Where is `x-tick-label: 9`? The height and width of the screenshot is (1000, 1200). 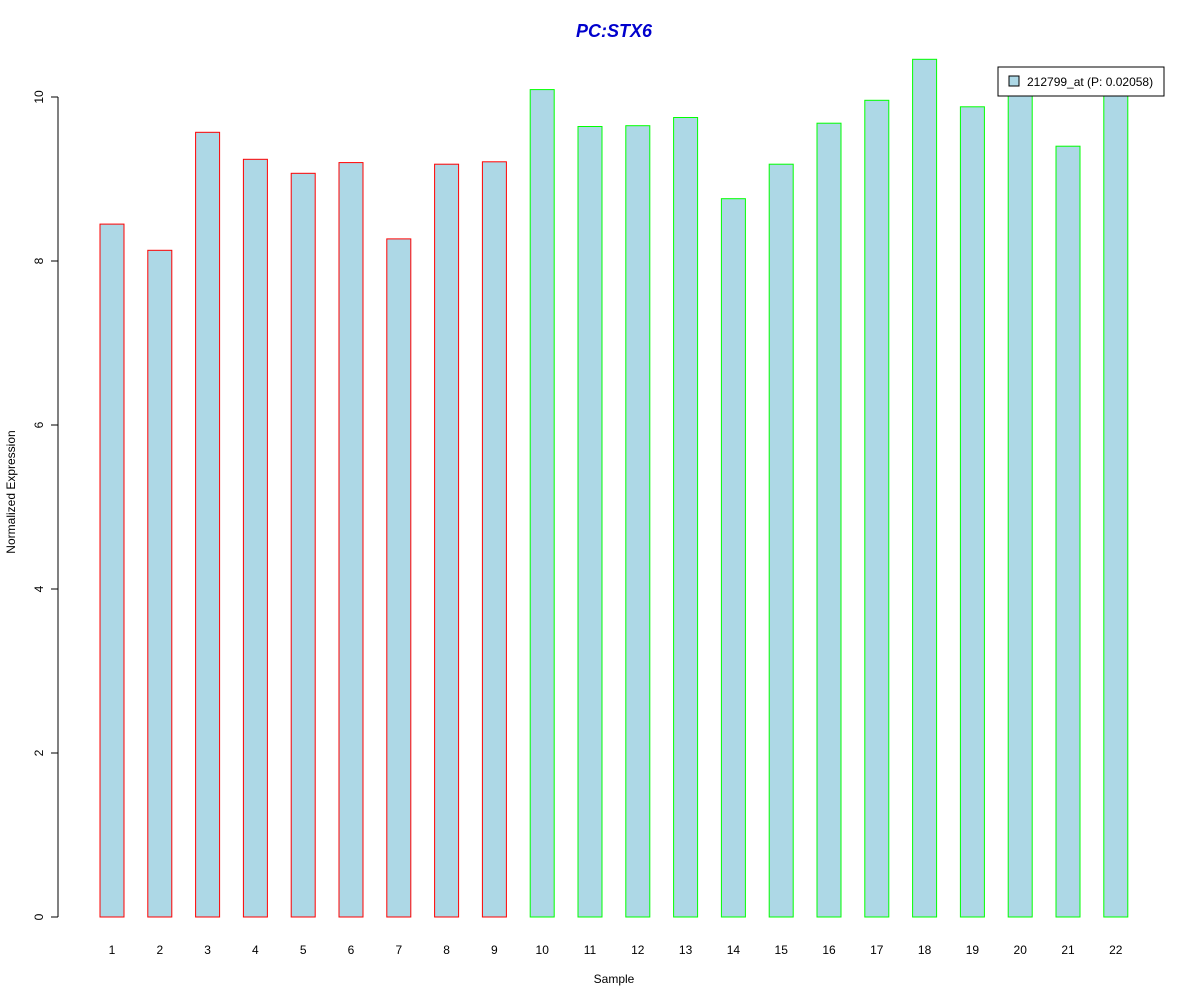
x-tick-label: 9 is located at coordinates (494, 950).